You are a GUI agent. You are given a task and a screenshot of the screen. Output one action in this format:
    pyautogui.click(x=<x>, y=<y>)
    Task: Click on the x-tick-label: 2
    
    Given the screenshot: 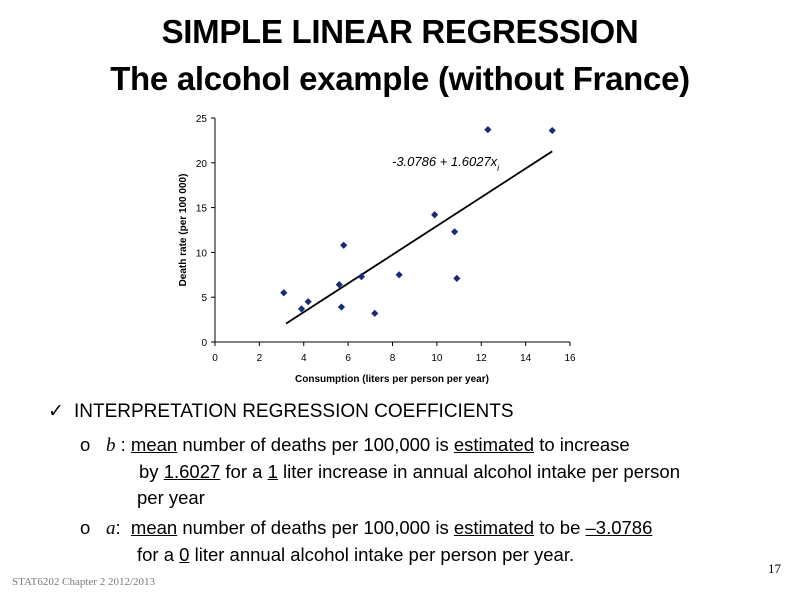 What is the action you would take?
    pyautogui.click(x=260, y=358)
    